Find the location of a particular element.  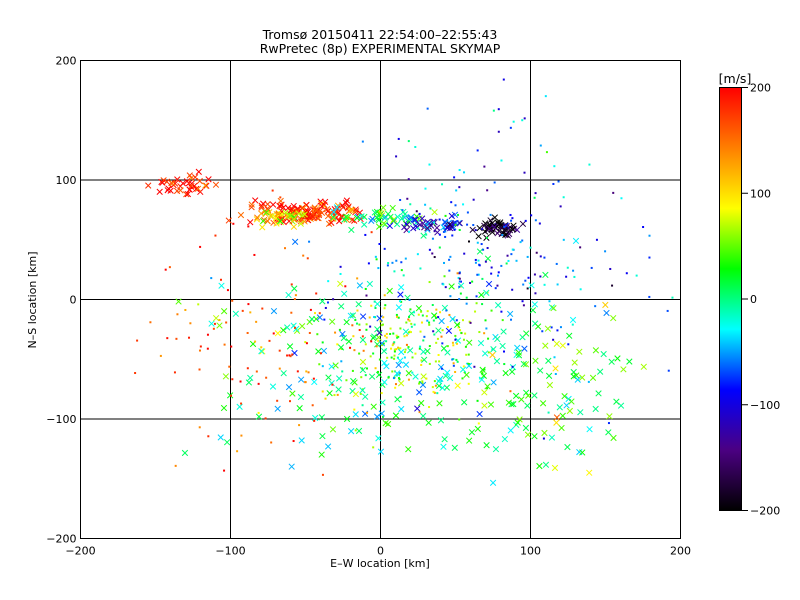

chart-subtitle: RwPretec (8p) EXPERIMENTAL SKYMAP is located at coordinates (380, 48).